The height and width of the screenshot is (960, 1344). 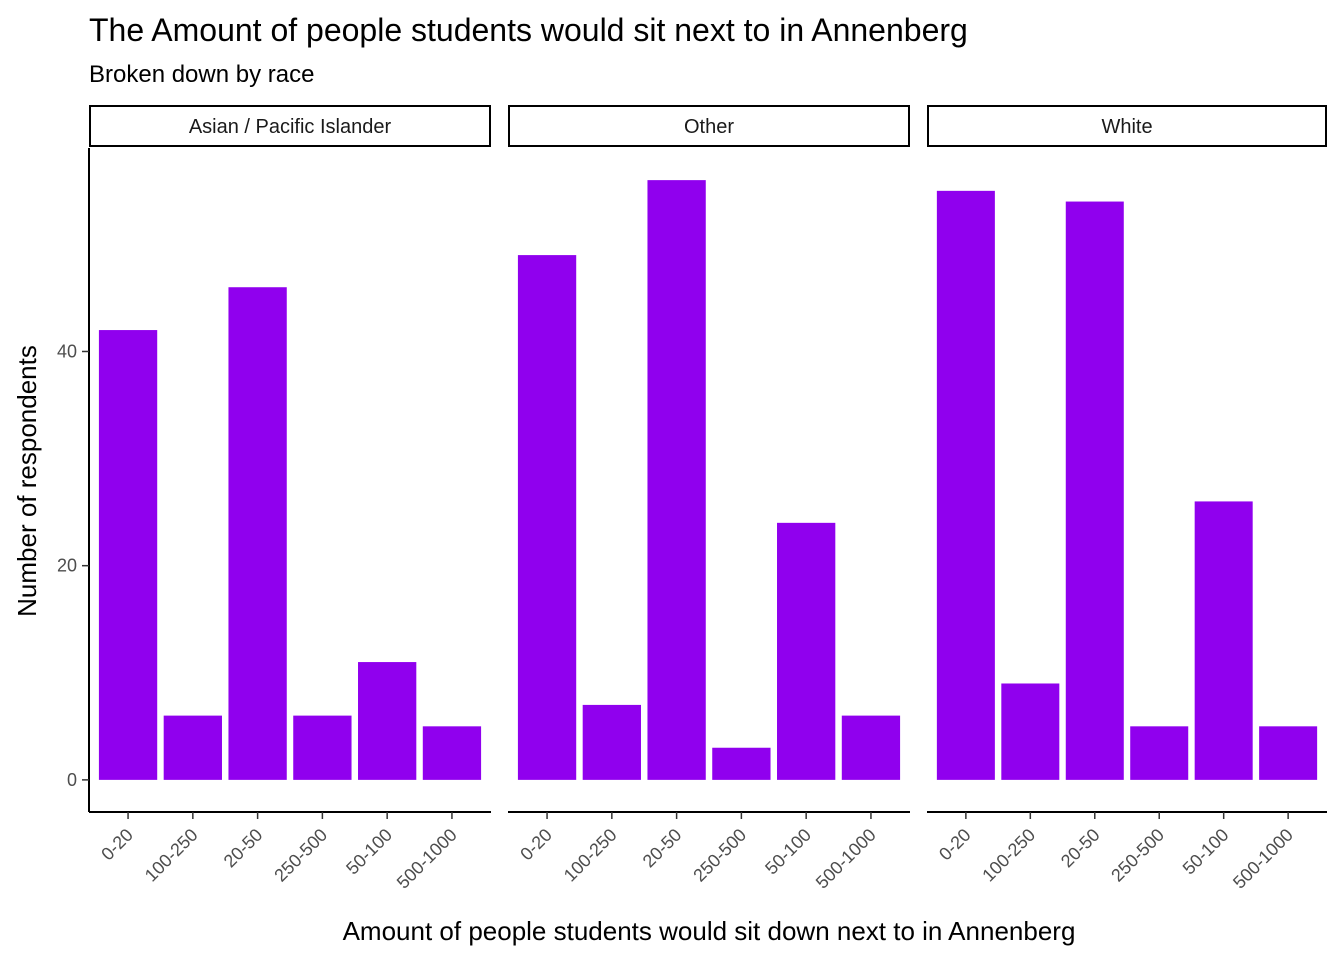 I want to click on facet-strip-label: White, so click(x=1126, y=127).